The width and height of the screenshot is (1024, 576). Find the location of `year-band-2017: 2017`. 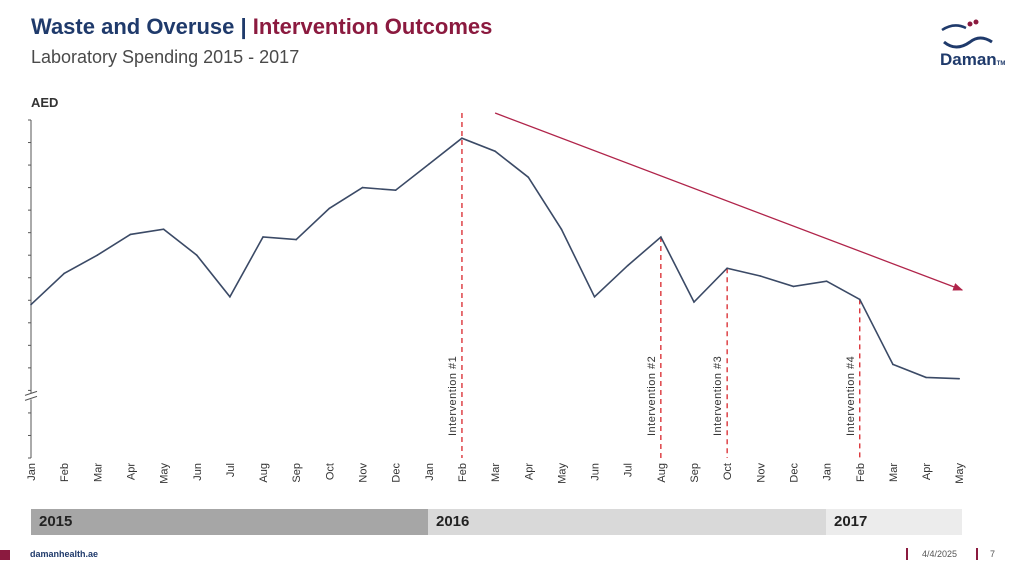

year-band-2017: 2017 is located at coordinates (894, 522).